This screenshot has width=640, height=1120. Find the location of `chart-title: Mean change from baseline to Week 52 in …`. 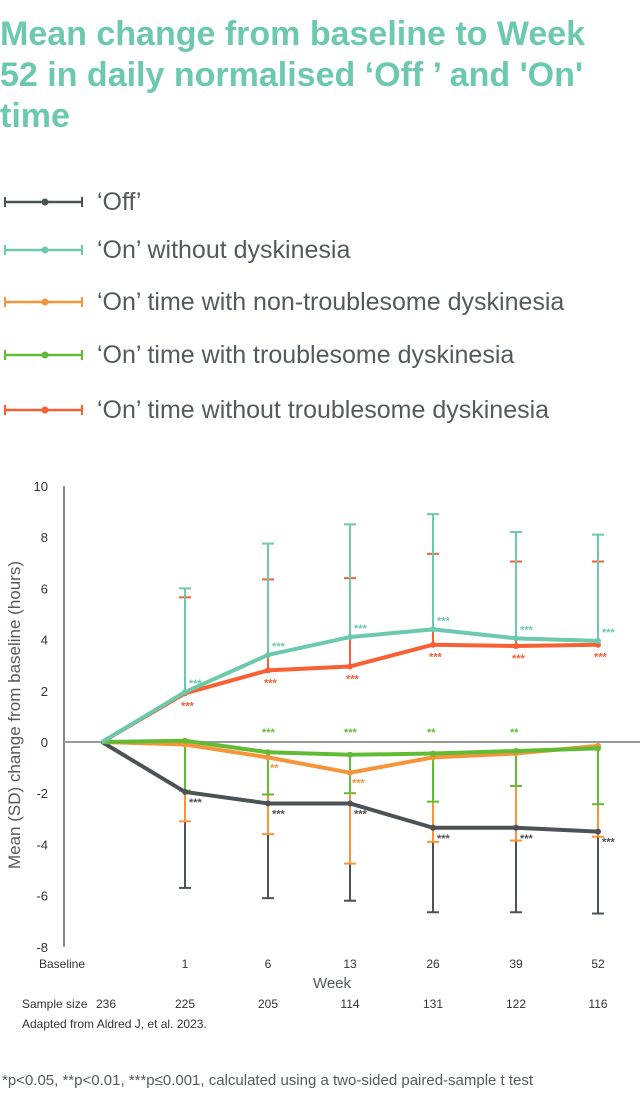

chart-title: Mean change from baseline to Week 52 in … is located at coordinates (293, 75).